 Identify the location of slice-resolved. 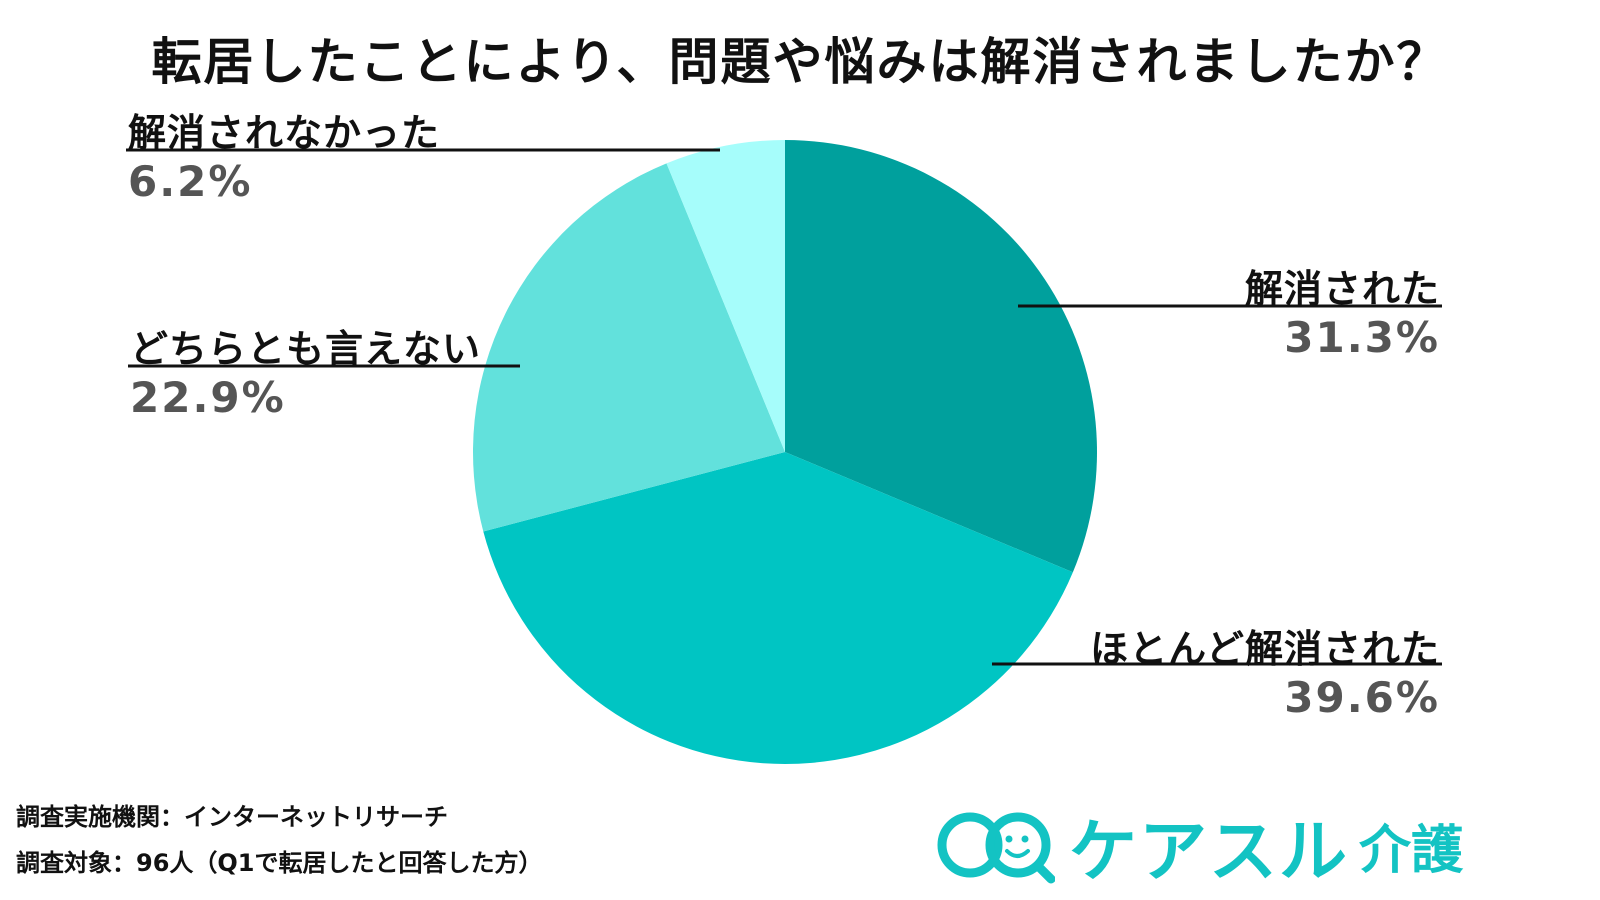
(941, 356).